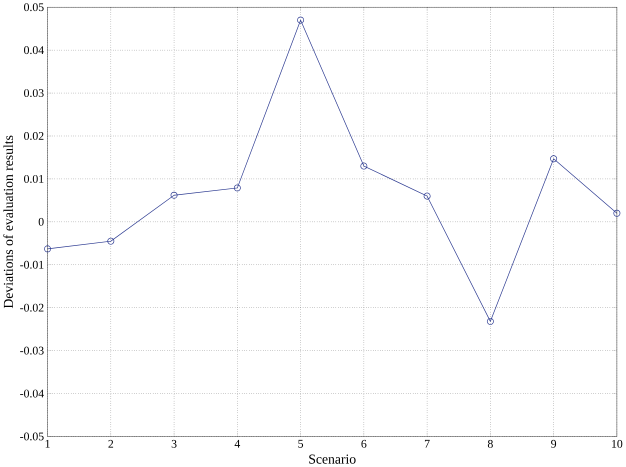 This screenshot has width=626, height=467. Describe the element at coordinates (32, 308) in the screenshot. I see `y-tick-label: -0.02` at that location.